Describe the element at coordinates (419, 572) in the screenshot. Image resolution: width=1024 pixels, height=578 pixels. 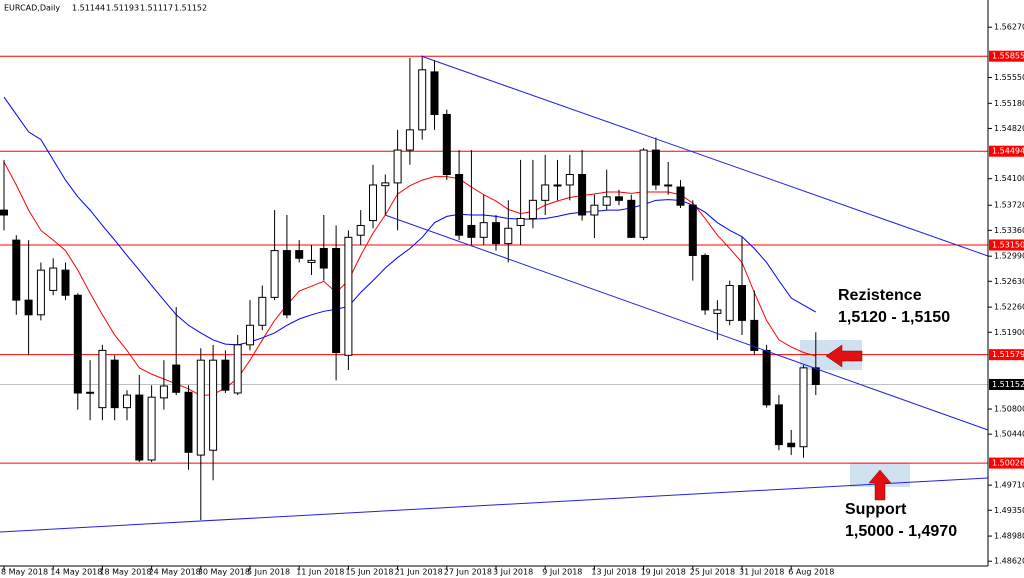
I see `x-tick-label: 21 Jun 2018` at that location.